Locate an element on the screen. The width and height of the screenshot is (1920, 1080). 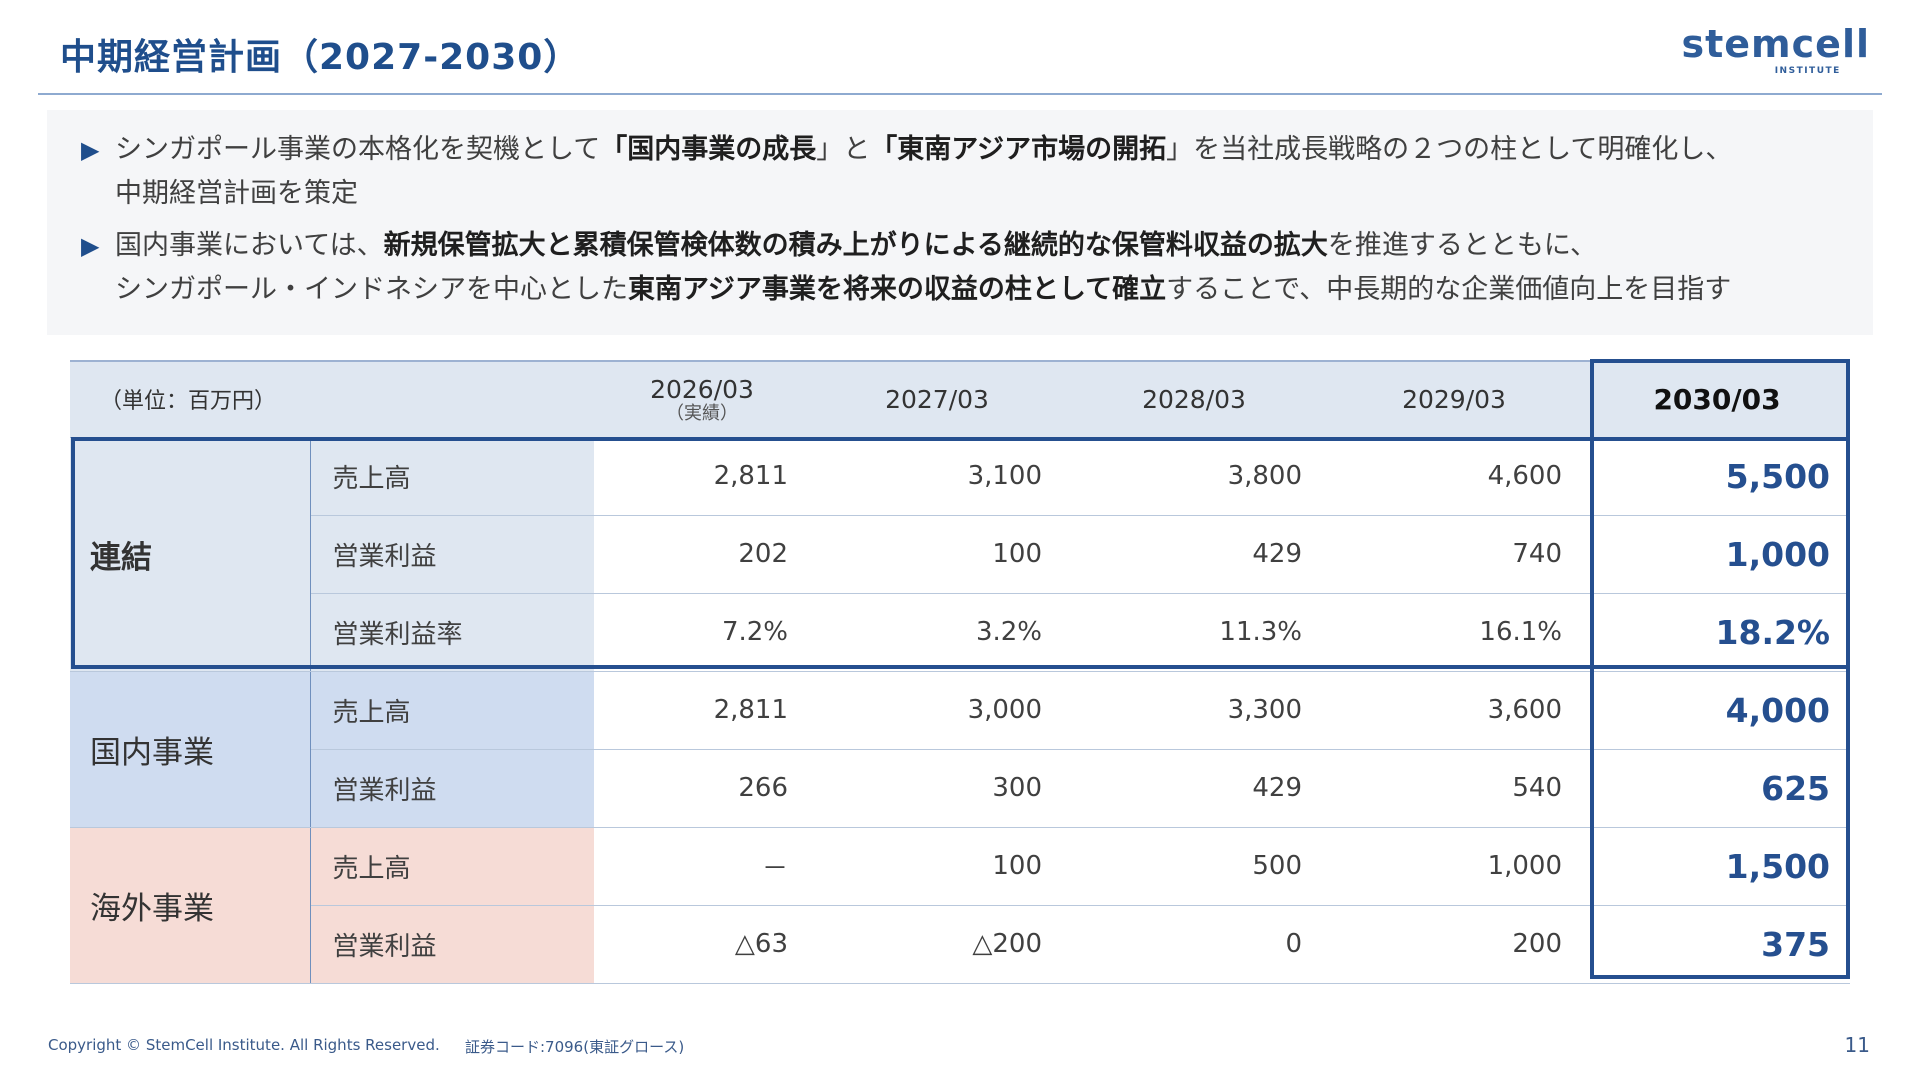
table-cell: 16.1% is located at coordinates (1454, 632).